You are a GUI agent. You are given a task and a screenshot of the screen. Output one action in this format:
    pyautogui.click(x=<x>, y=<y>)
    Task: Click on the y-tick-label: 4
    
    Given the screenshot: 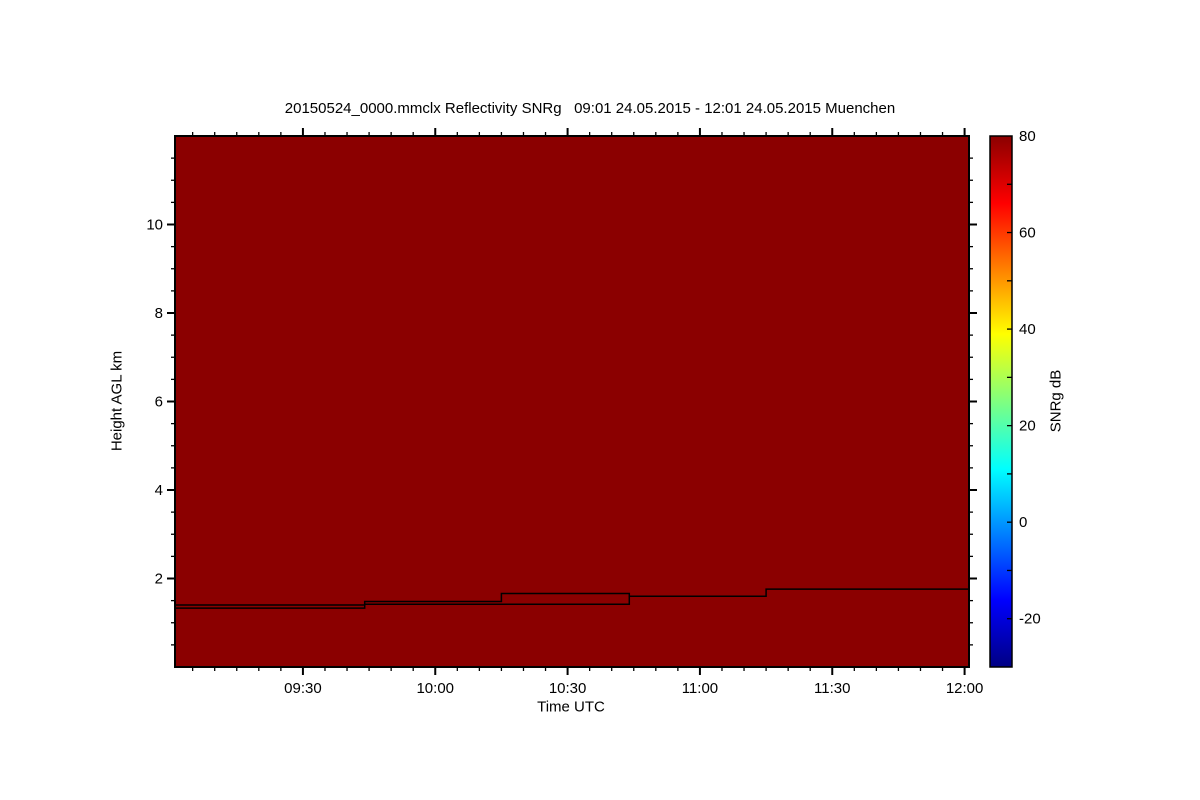 What is the action you would take?
    pyautogui.click(x=159, y=490)
    